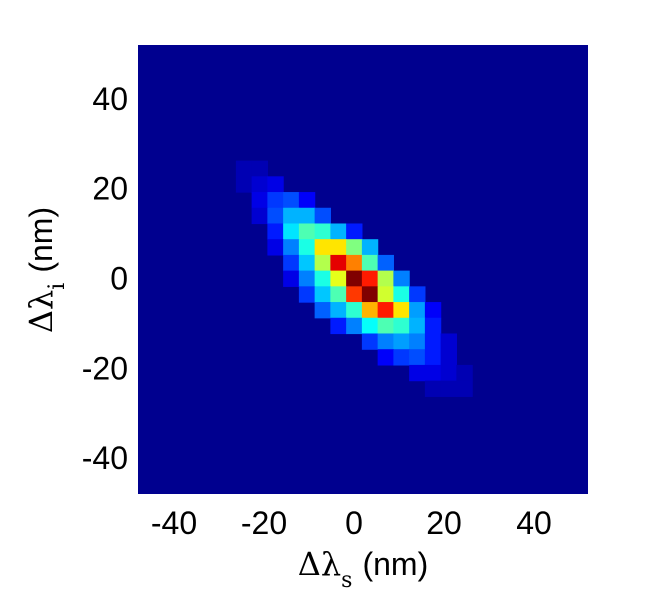  I want to click on x-axis-label-unit: (nm), so click(395, 564).